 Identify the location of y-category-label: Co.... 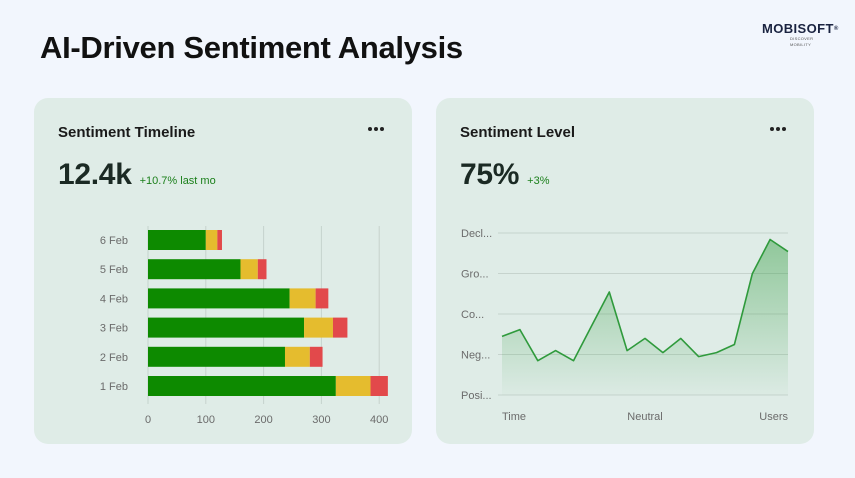
(472, 315).